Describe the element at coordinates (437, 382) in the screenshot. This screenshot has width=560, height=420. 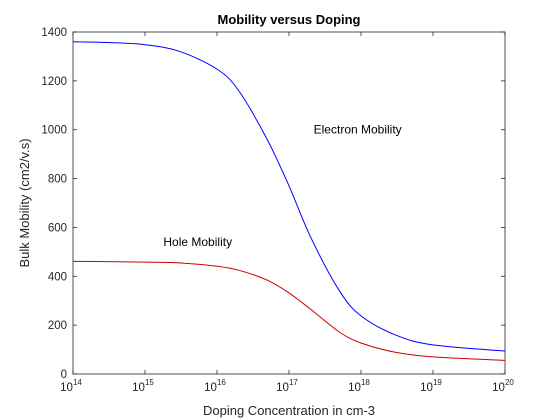
I see `x-tick-exponent: 19` at that location.